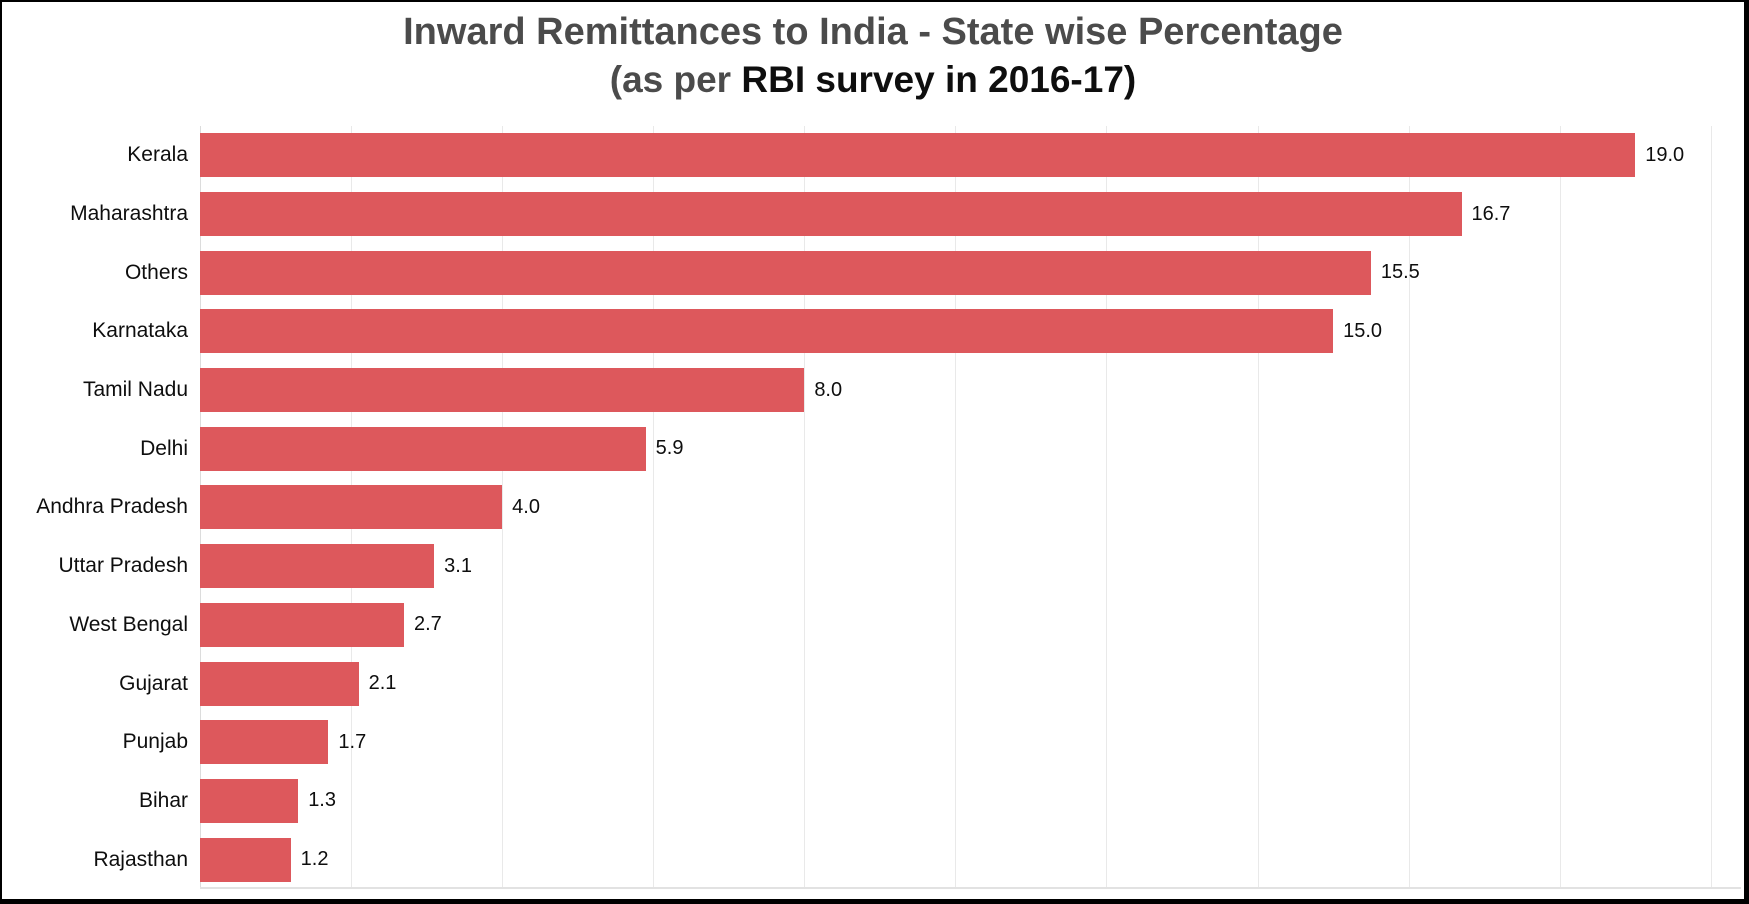 This screenshot has height=904, width=1749. I want to click on value-label-maharashtra: 16.7, so click(1491, 213).